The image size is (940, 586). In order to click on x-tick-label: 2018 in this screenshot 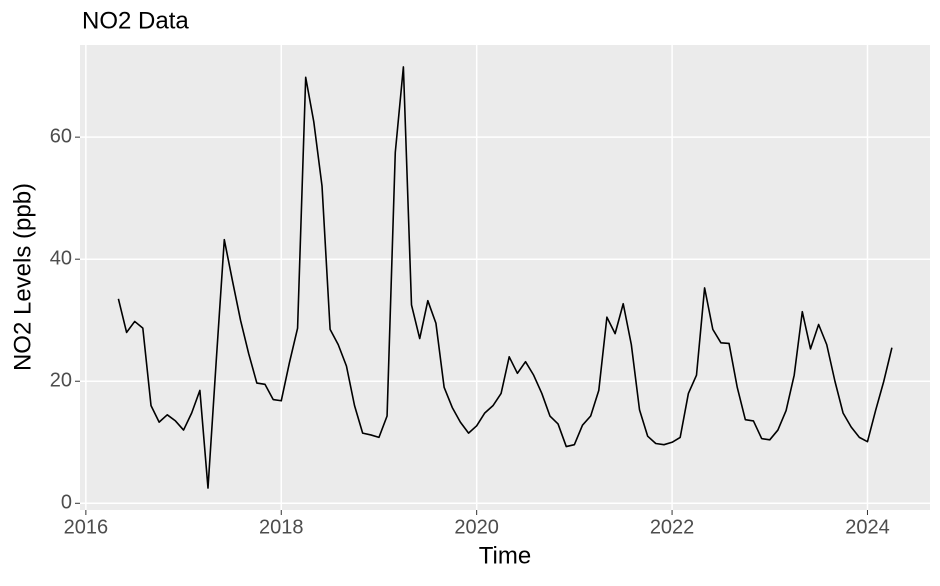, I will do `click(281, 527)`.